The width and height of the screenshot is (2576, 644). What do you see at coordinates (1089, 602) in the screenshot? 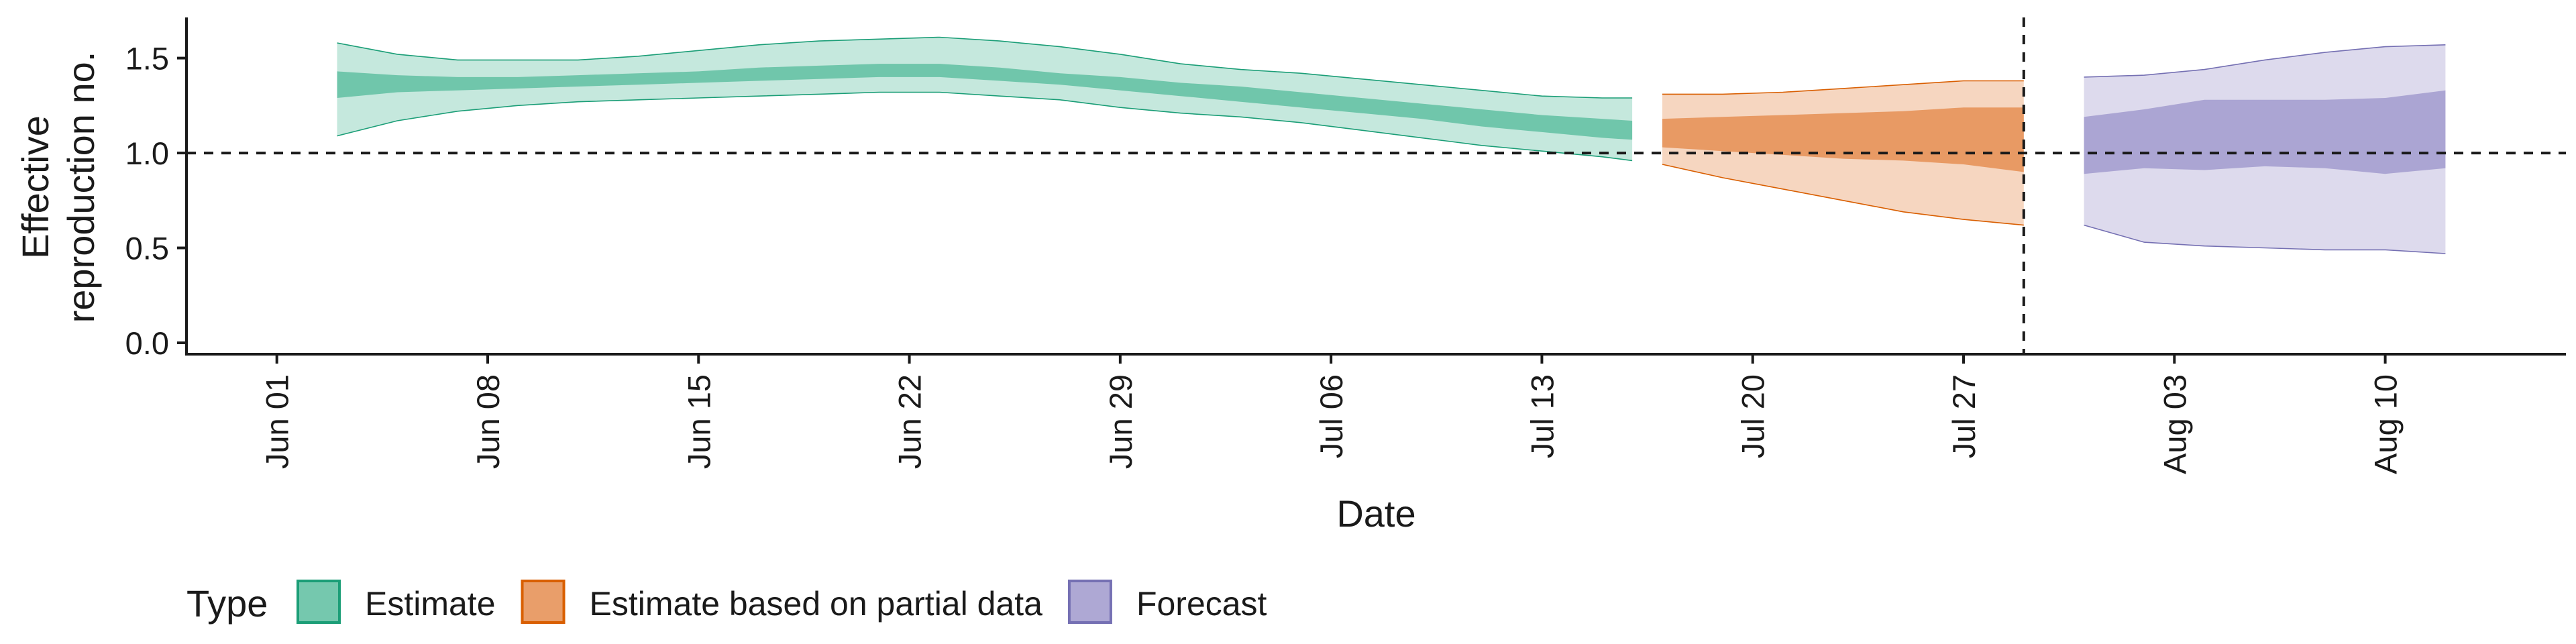
I see `forecast-legend-swatch` at bounding box center [1089, 602].